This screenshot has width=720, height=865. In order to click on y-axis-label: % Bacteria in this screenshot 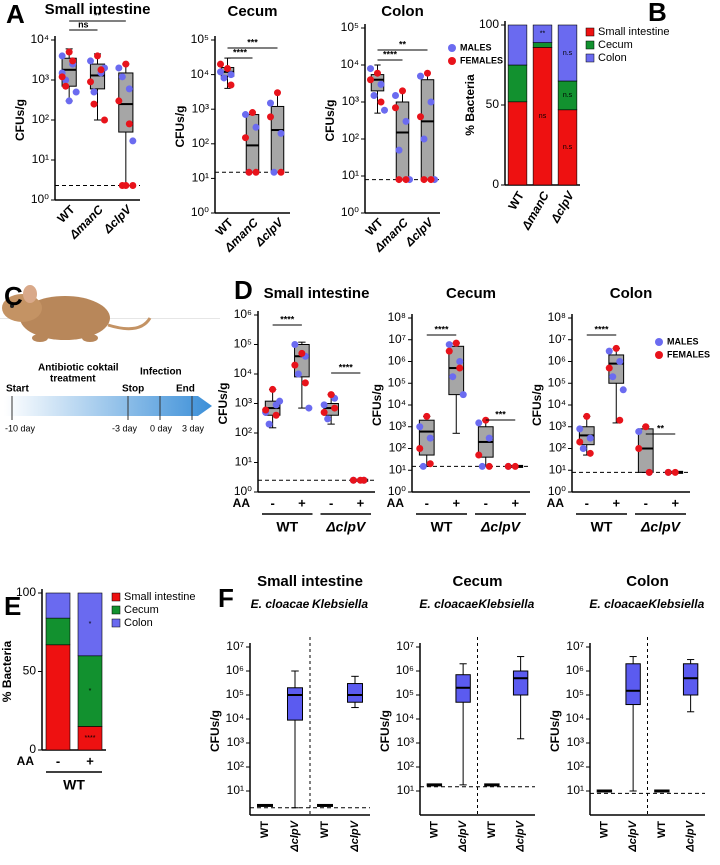, I will do `click(470, 105)`.